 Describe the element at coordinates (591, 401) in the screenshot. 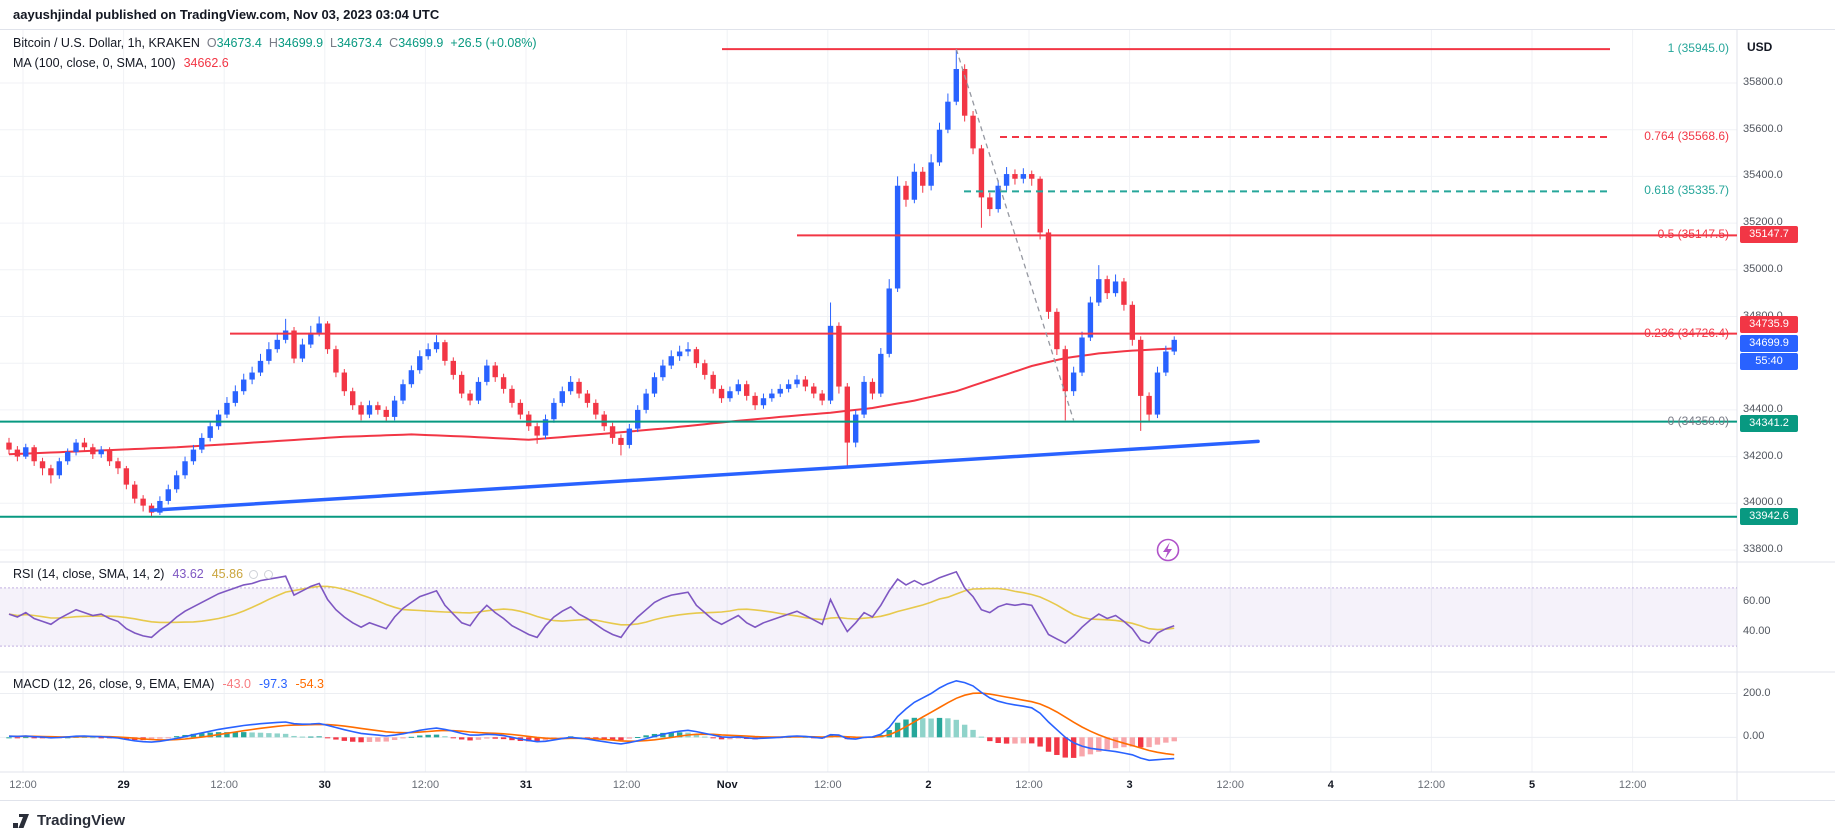

I see `ma-100-line` at that location.